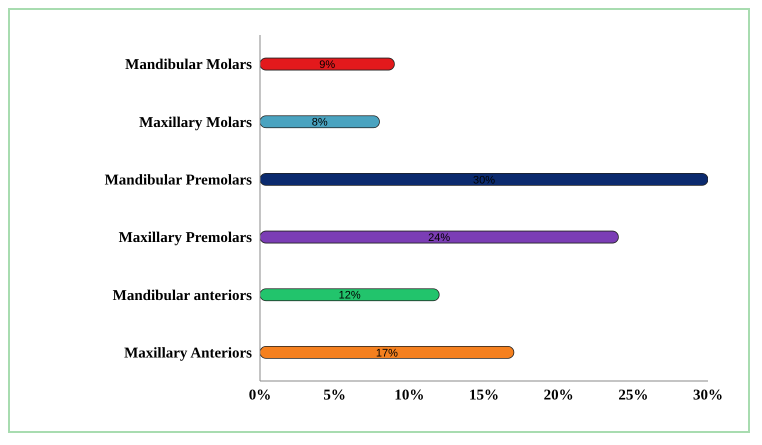  What do you see at coordinates (178, 180) in the screenshot?
I see `y-tick-label: Mandibular Premolars` at bounding box center [178, 180].